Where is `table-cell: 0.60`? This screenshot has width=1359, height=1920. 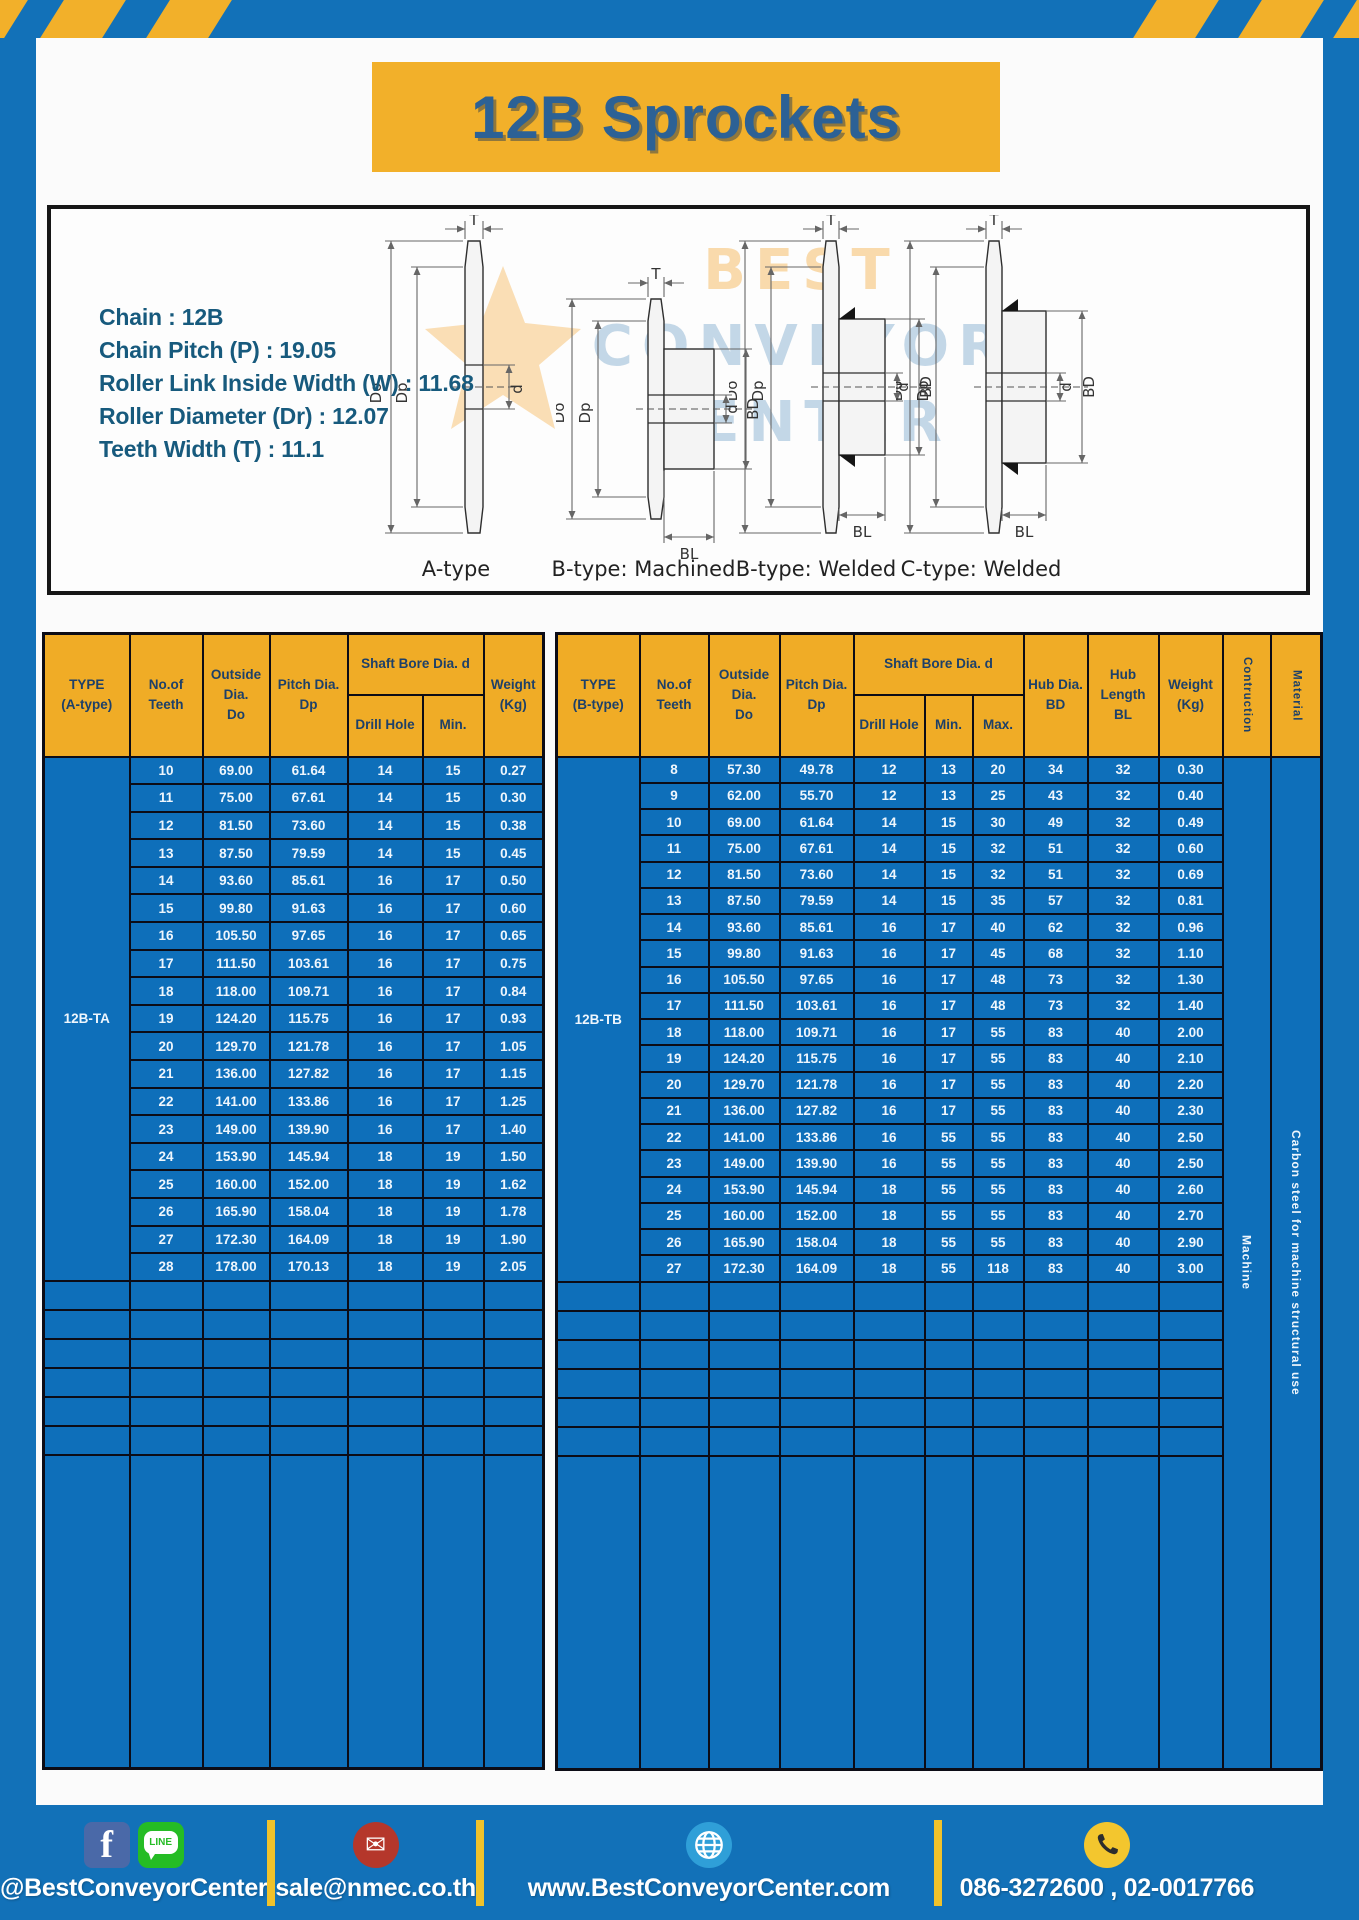 table-cell: 0.60 is located at coordinates (513, 908).